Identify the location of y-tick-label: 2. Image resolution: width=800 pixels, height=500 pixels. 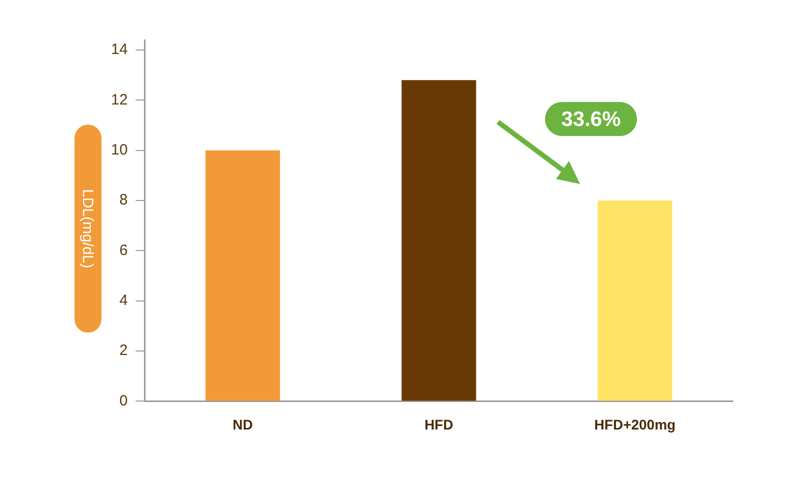
(123, 351).